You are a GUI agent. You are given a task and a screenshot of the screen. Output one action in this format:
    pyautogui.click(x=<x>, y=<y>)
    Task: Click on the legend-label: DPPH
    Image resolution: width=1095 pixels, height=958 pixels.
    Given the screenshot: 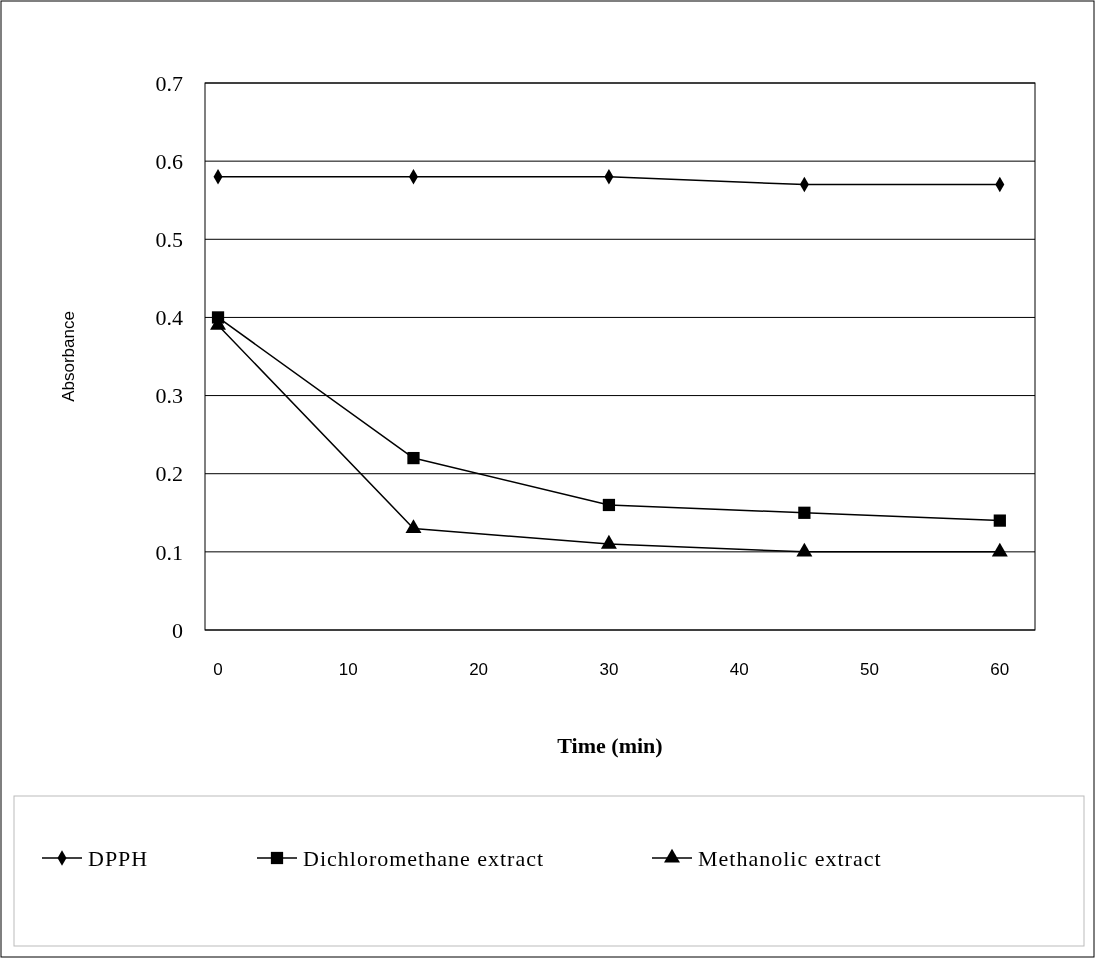 What is the action you would take?
    pyautogui.click(x=118, y=858)
    